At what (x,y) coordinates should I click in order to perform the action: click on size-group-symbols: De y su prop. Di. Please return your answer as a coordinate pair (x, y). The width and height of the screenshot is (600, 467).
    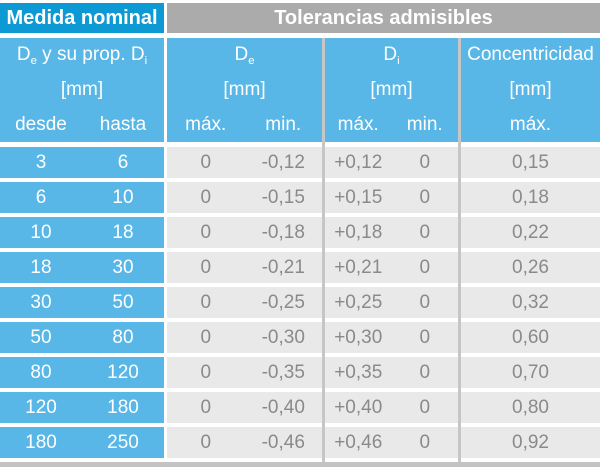
    Looking at the image, I should click on (82, 56).